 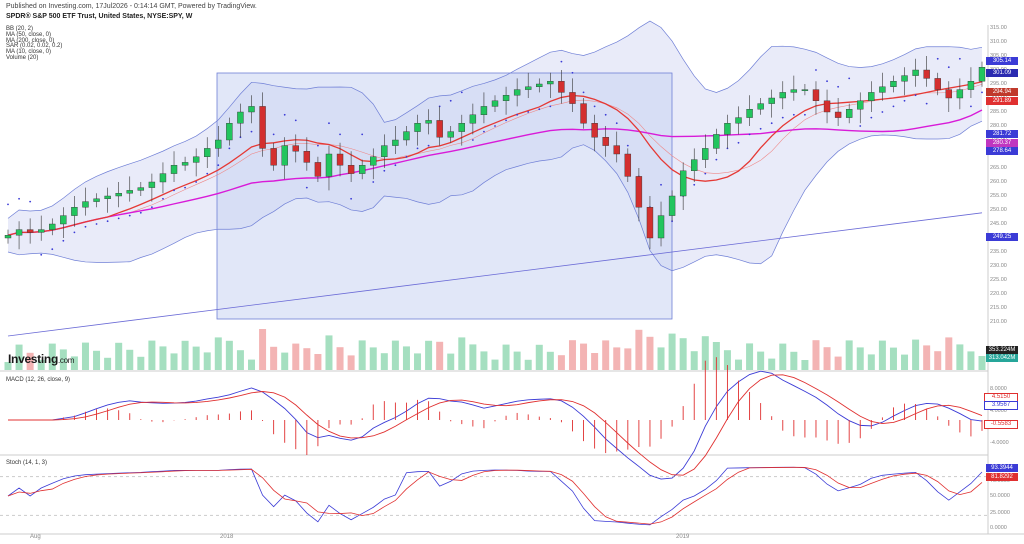 What do you see at coordinates (998, 112) in the screenshot?
I see `price-tick: 285.00` at bounding box center [998, 112].